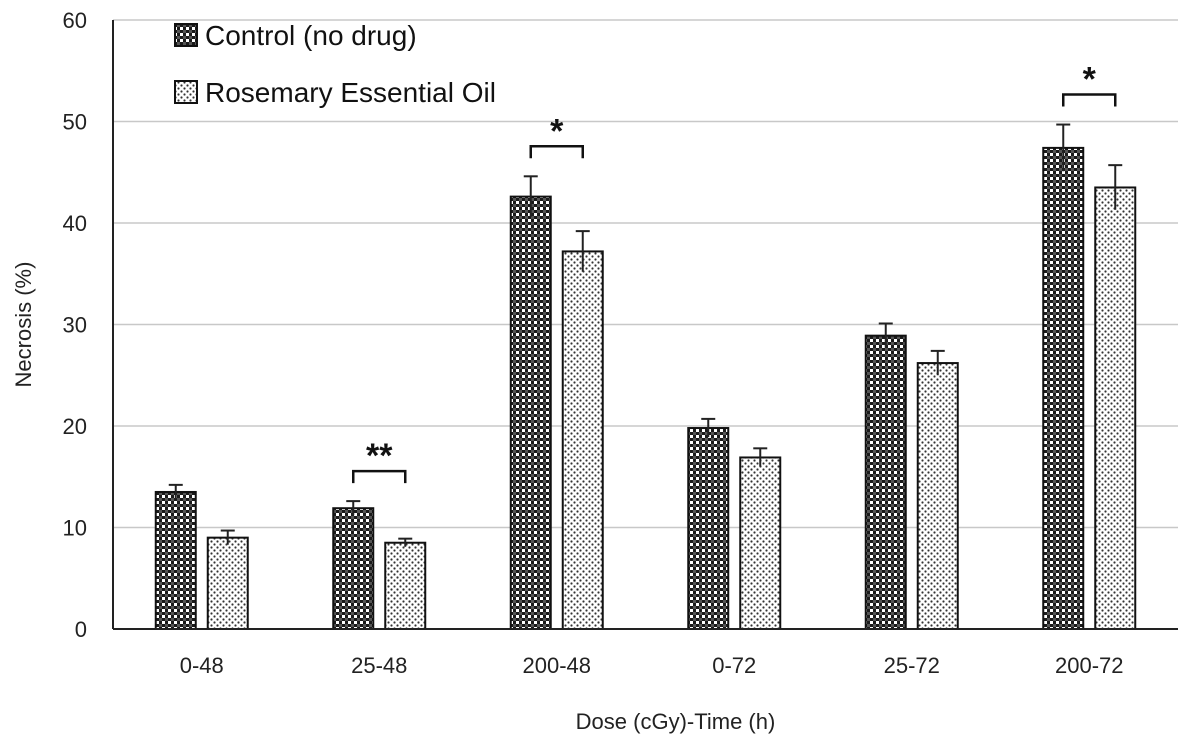 Image resolution: width=1200 pixels, height=744 pixels. I want to click on y-tick-label: 40, so click(75, 223).